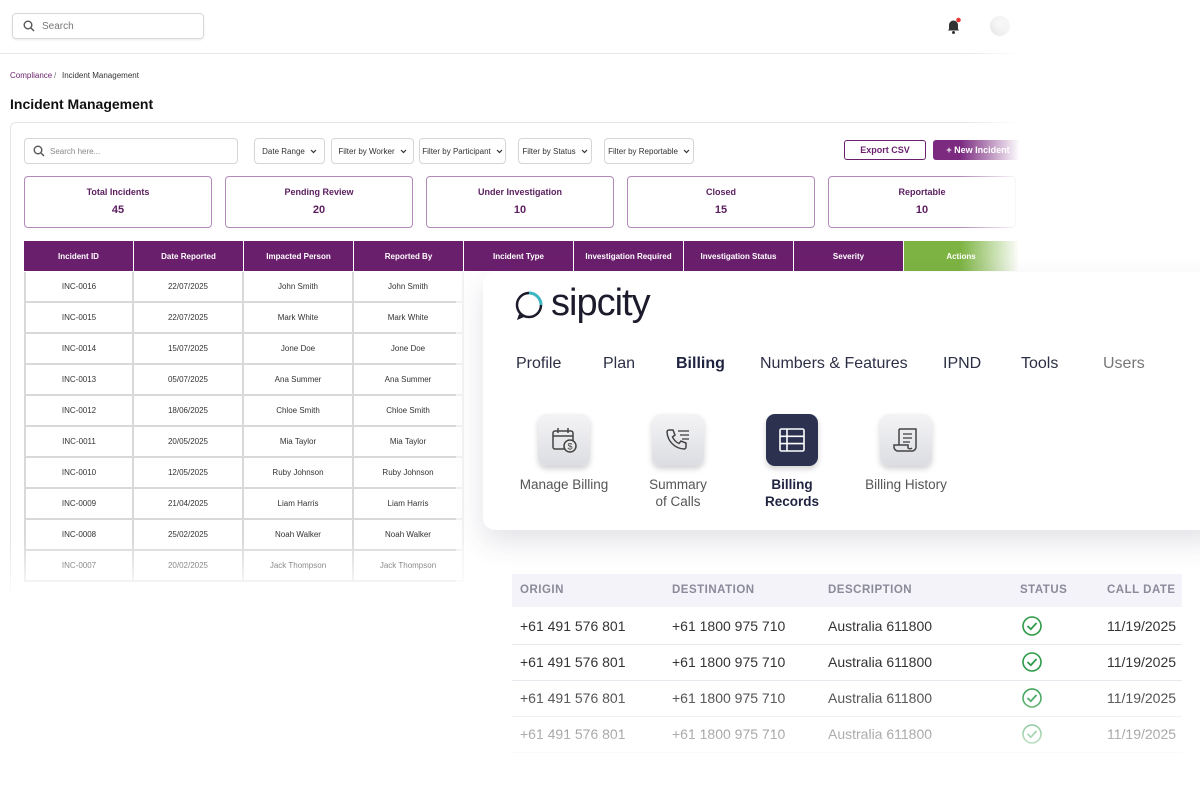 The height and width of the screenshot is (789, 1200). What do you see at coordinates (31, 75) in the screenshot?
I see `breadcrumb-link: Compliance` at bounding box center [31, 75].